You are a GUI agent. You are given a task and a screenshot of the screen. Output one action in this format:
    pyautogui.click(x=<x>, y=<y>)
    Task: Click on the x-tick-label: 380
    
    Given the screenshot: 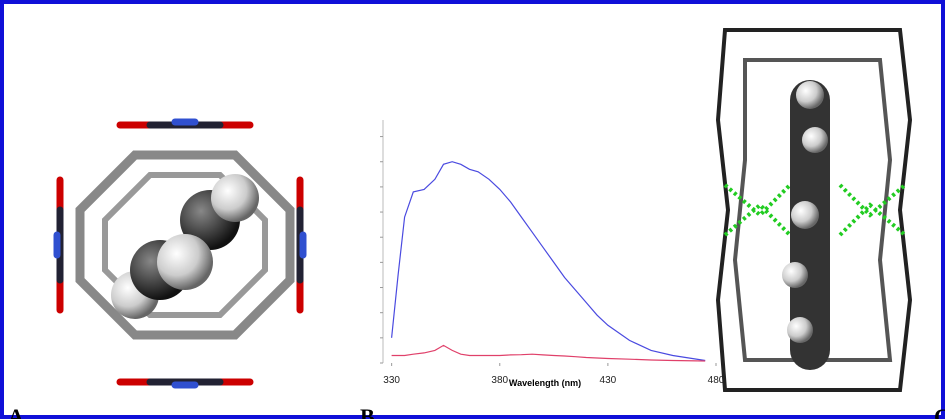 What is the action you would take?
    pyautogui.click(x=499, y=380)
    